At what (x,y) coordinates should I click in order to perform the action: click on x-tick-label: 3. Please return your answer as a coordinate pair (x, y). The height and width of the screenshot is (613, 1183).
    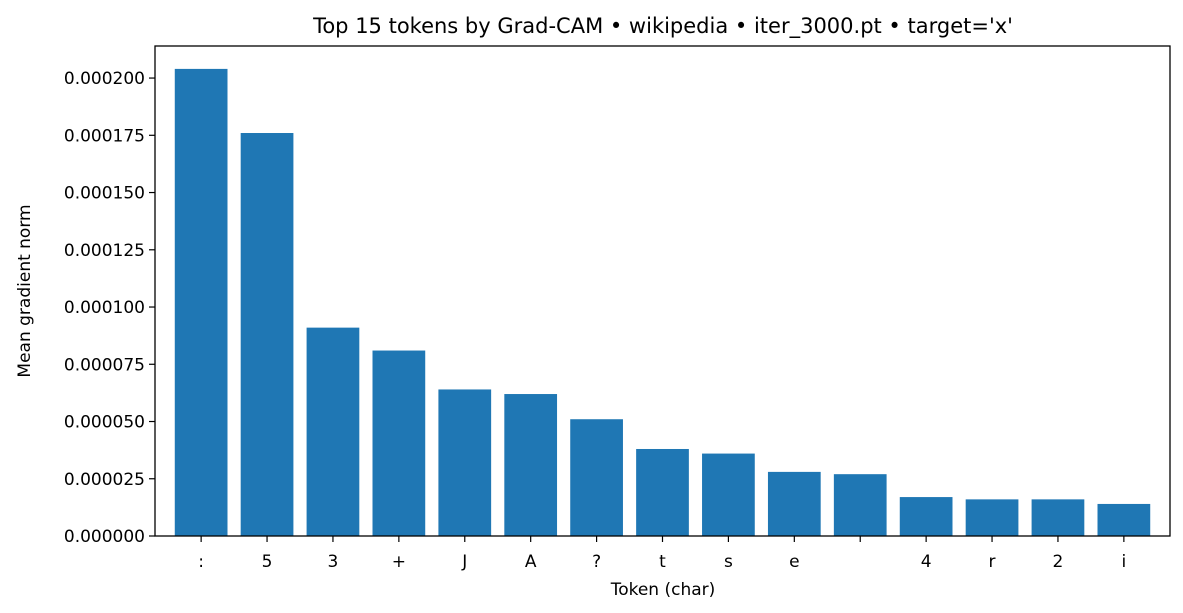
    Looking at the image, I should click on (333, 562).